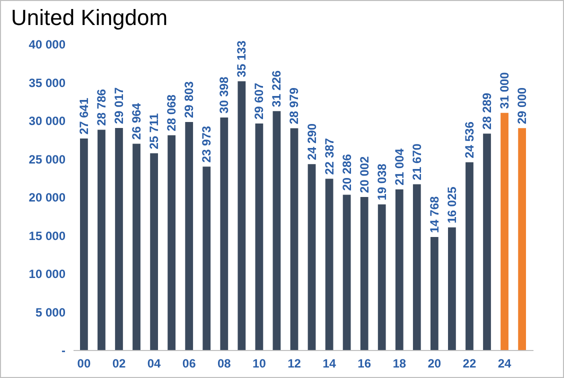 This screenshot has height=378, width=564. Describe the element at coordinates (189, 99) in the screenshot. I see `data-label: 29 803` at that location.